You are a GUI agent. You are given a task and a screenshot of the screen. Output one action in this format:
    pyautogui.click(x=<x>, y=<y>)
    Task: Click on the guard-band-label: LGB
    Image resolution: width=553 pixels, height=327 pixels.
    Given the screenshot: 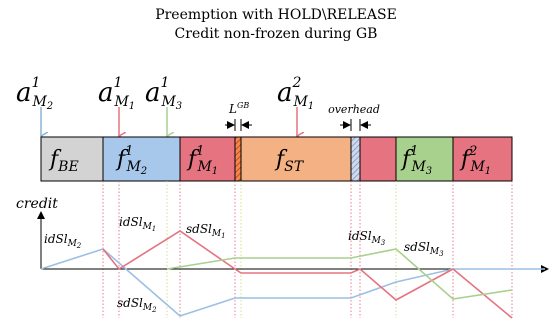 What is the action you would take?
    pyautogui.click(x=238, y=108)
    